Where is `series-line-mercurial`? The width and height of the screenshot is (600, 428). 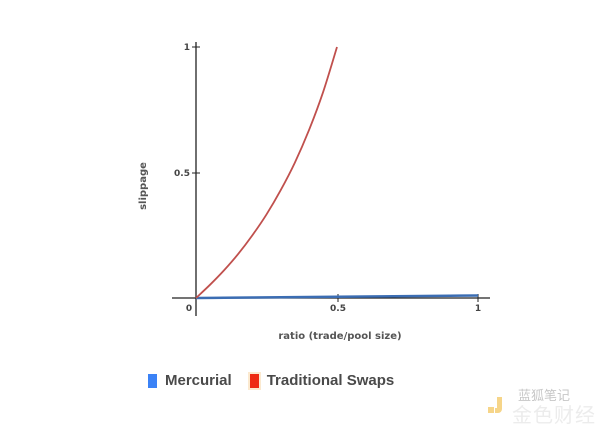 series-line-mercurial is located at coordinates (337, 297).